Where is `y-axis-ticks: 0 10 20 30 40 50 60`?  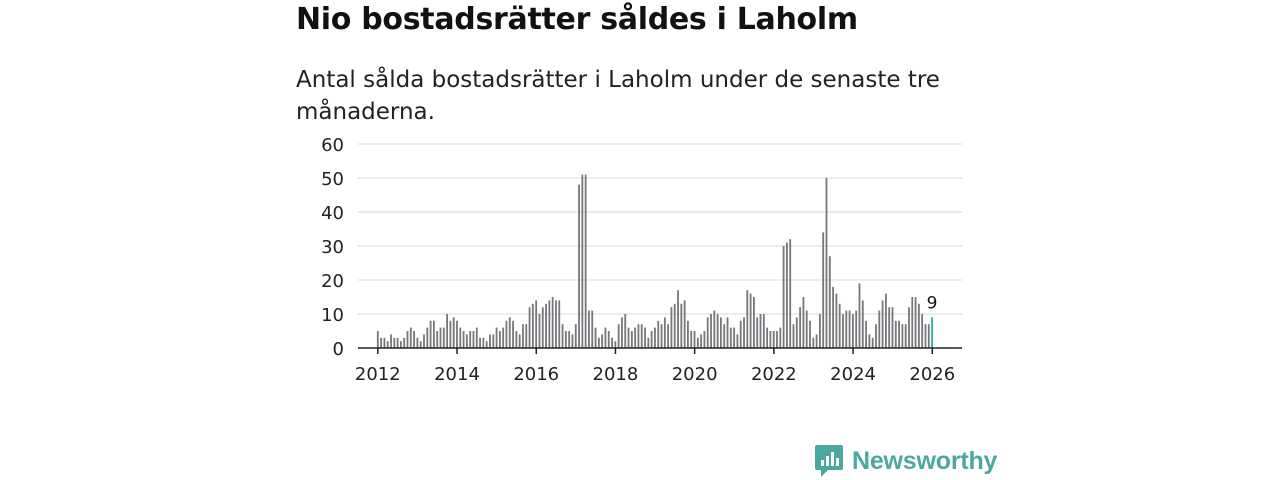 y-axis-ticks: 0 10 20 30 40 50 60 is located at coordinates (332, 247).